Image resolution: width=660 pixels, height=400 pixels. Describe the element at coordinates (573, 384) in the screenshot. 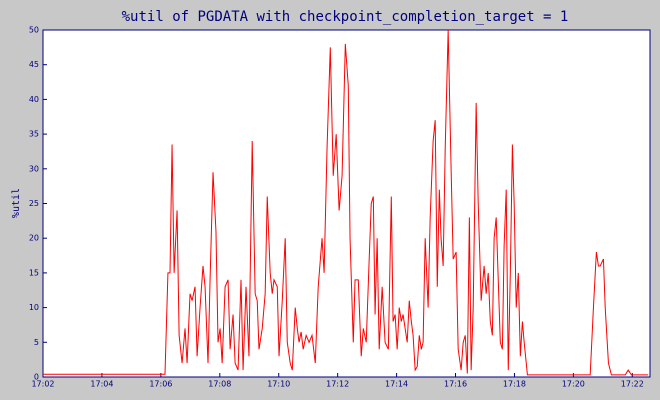

I see `x-tick-label: 17:20` at that location.